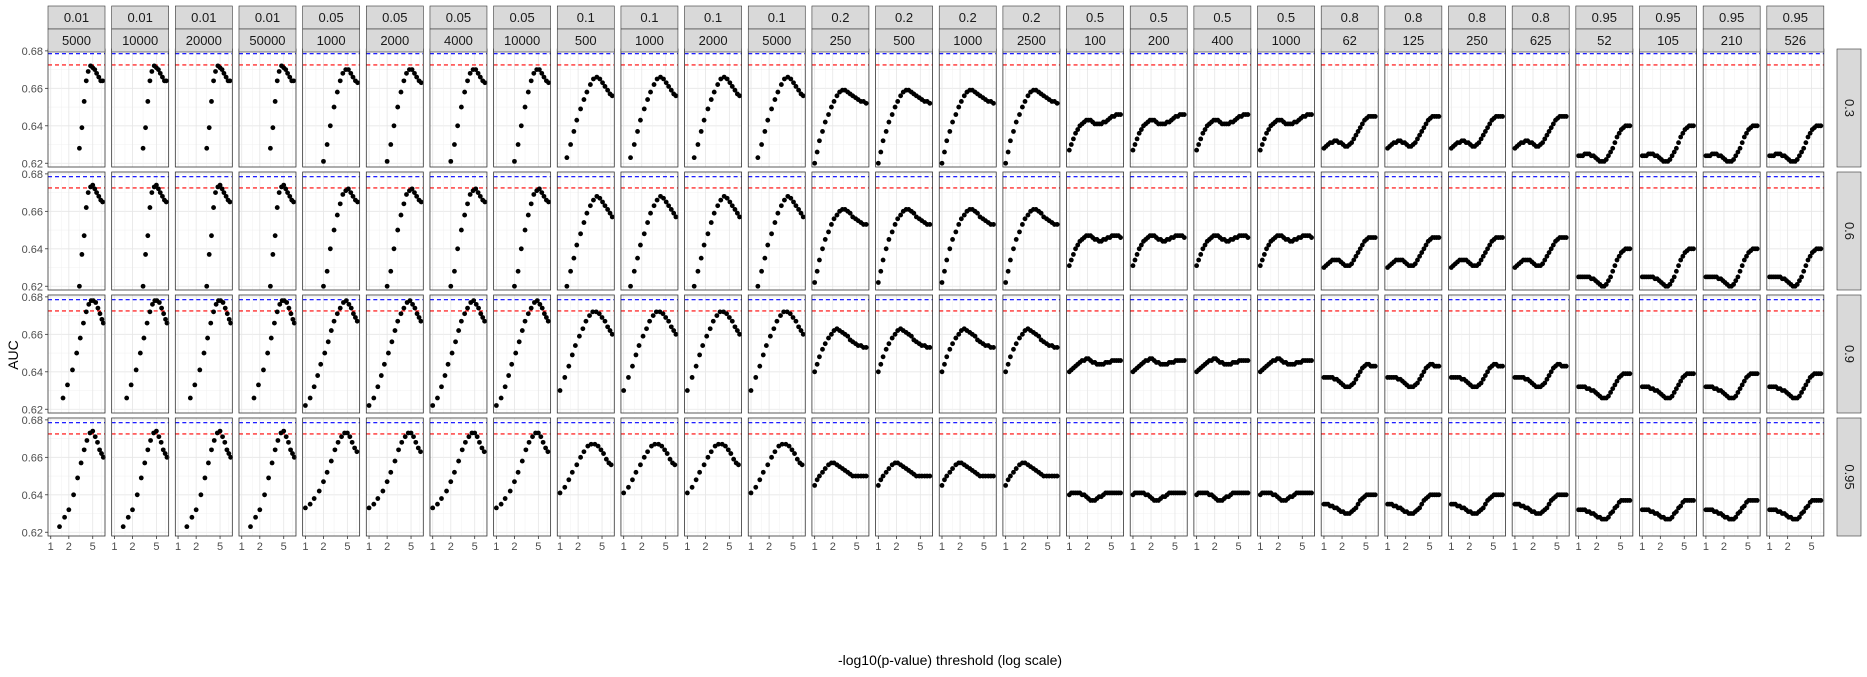  What do you see at coordinates (331, 354) in the screenshot?
I see `panel-r2-c4` at bounding box center [331, 354].